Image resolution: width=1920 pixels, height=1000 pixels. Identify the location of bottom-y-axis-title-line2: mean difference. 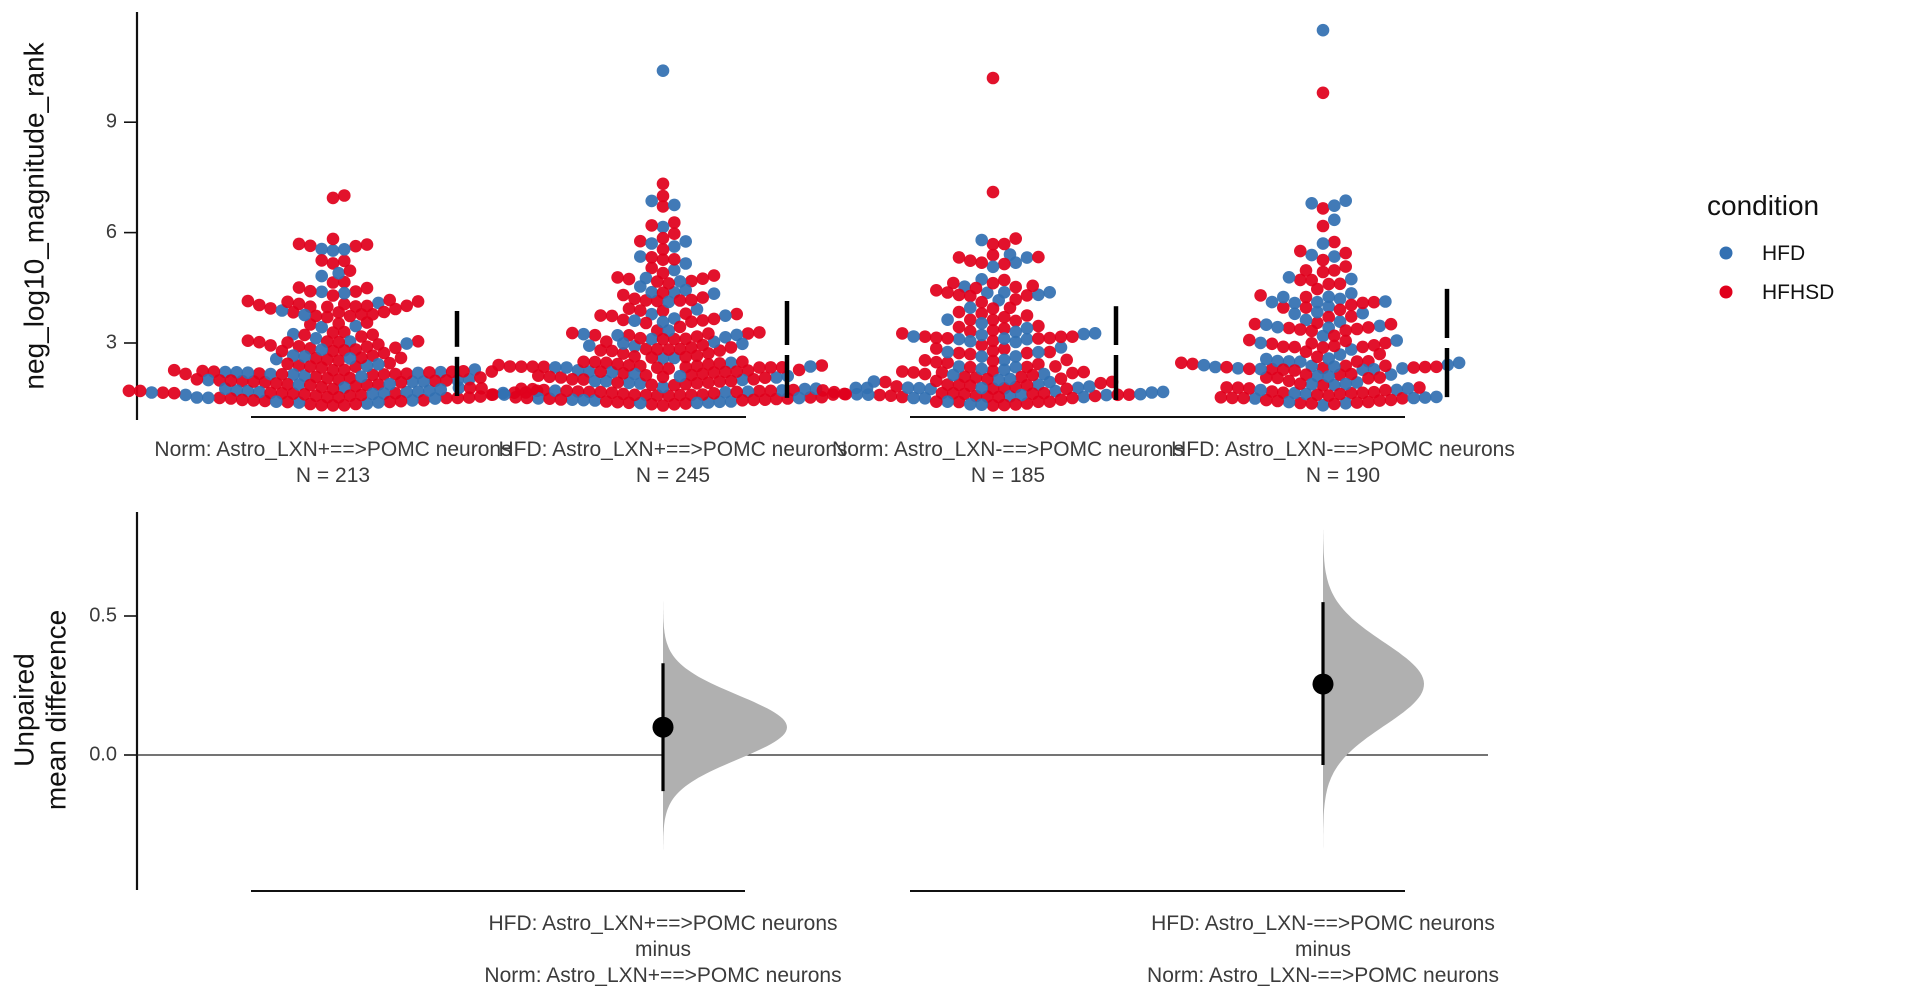
(55, 710).